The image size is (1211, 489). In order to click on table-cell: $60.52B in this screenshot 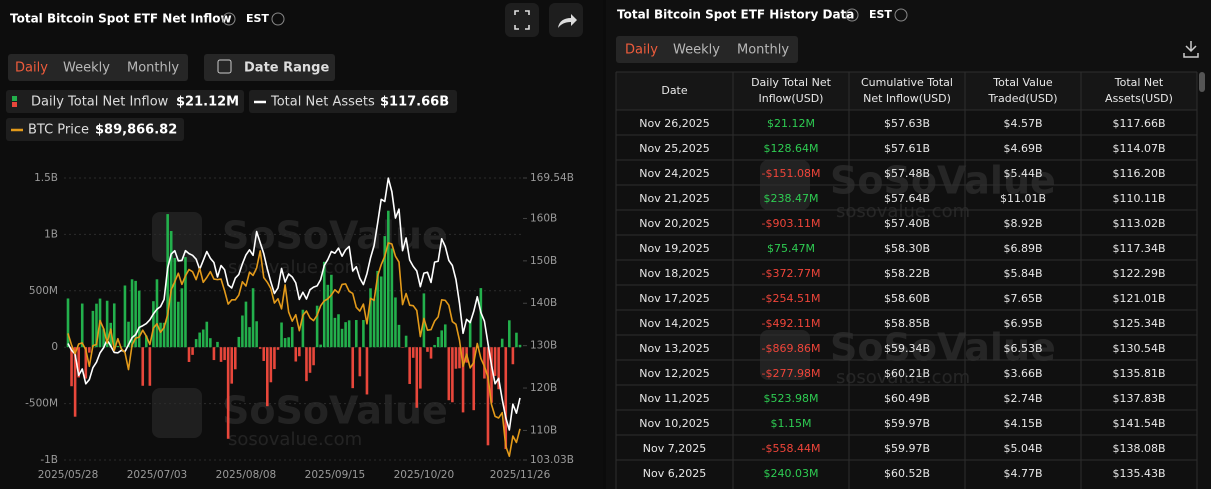, I will do `click(907, 473)`.